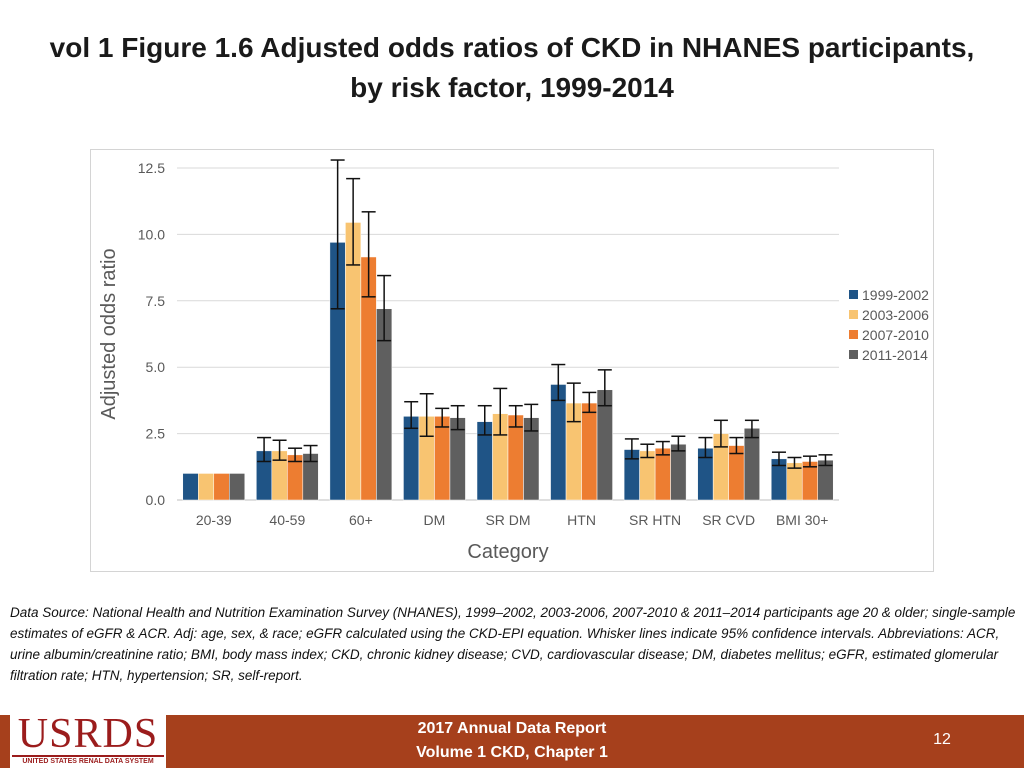 The image size is (1024, 768). I want to click on x-tick-label: DM, so click(435, 520).